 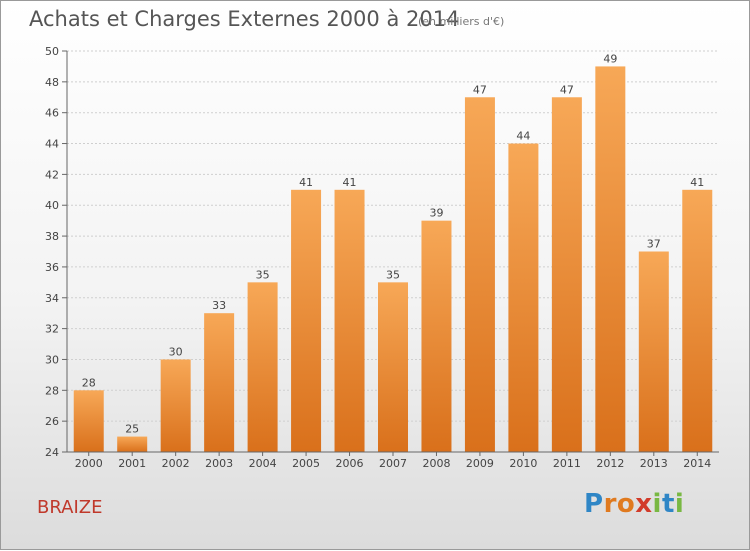 What do you see at coordinates (176, 351) in the screenshot?
I see `data-label-2002: 30` at bounding box center [176, 351].